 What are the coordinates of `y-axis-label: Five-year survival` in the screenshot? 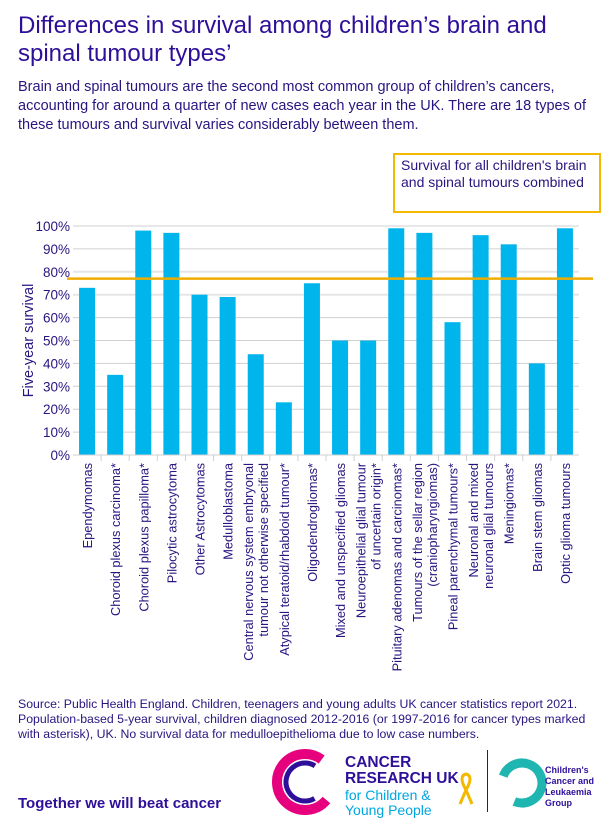 It's located at (29, 341).